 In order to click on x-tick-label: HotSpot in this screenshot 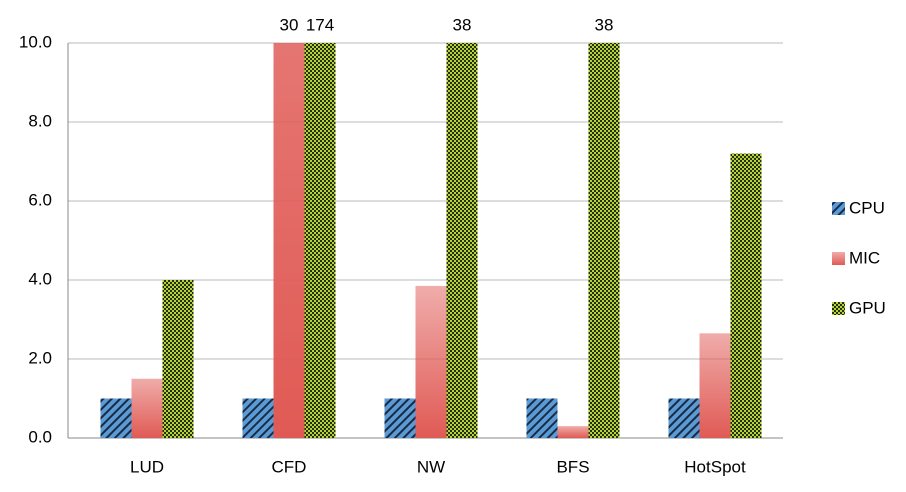, I will do `click(715, 466)`.